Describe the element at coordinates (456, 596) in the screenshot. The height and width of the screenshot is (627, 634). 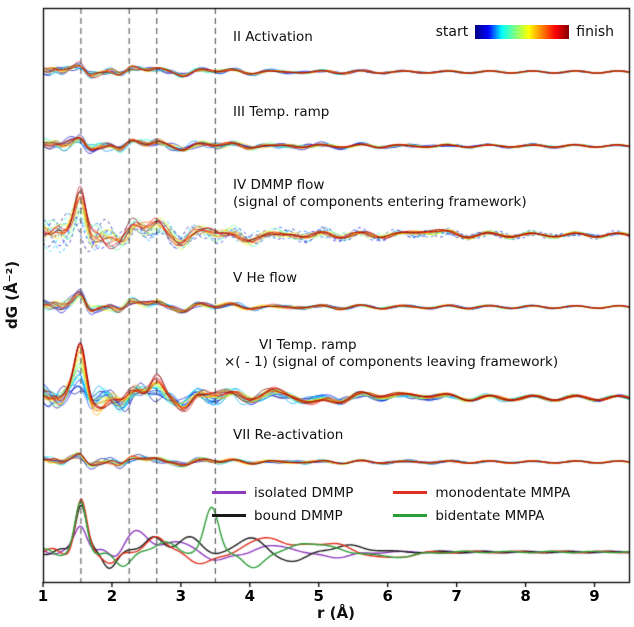
I see `x-tick-label: 7` at that location.